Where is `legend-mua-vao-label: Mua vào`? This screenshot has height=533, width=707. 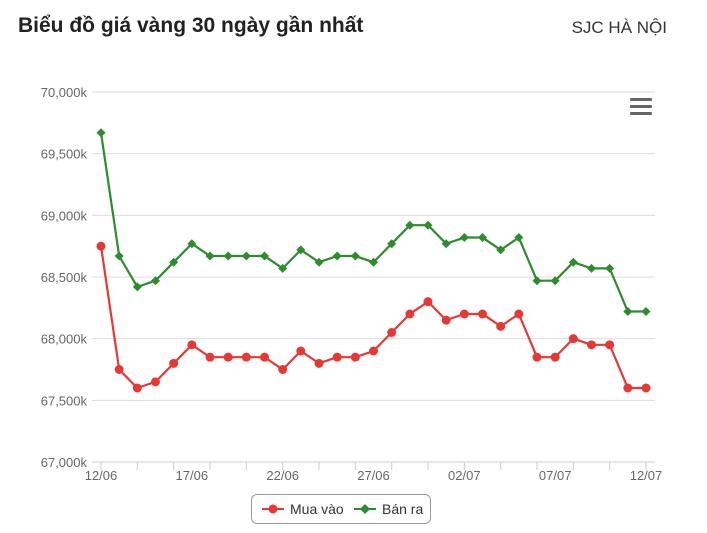 legend-mua-vao-label: Mua vào is located at coordinates (317, 509).